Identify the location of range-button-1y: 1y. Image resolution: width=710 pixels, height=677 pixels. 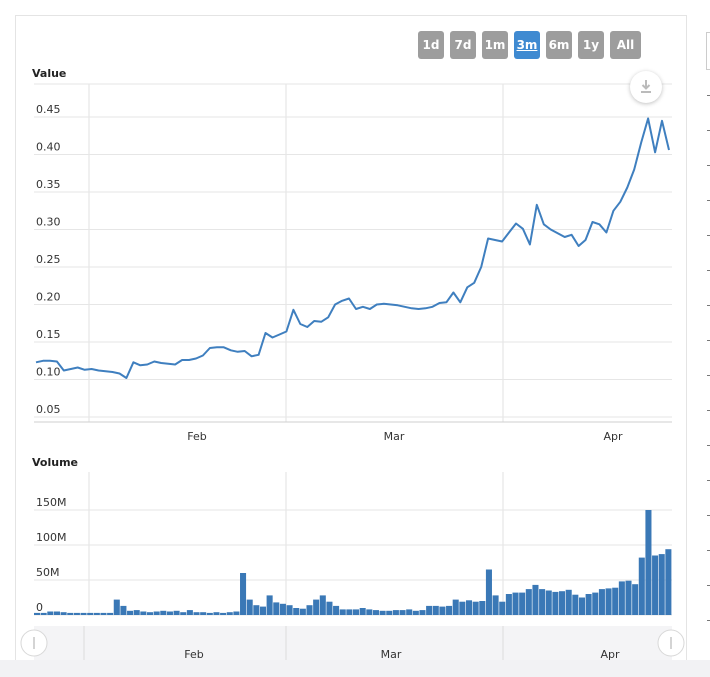
(591, 45).